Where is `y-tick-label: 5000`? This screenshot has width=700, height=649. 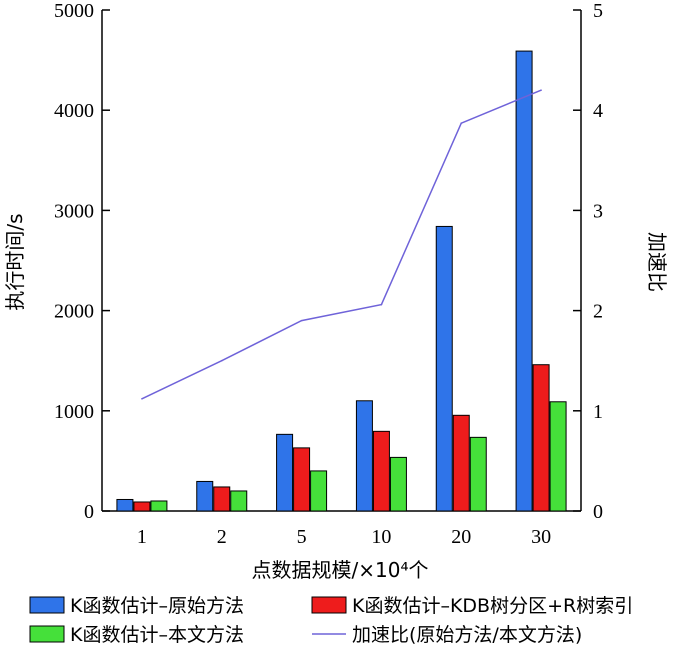
y-tick-label: 5000 is located at coordinates (74, 11).